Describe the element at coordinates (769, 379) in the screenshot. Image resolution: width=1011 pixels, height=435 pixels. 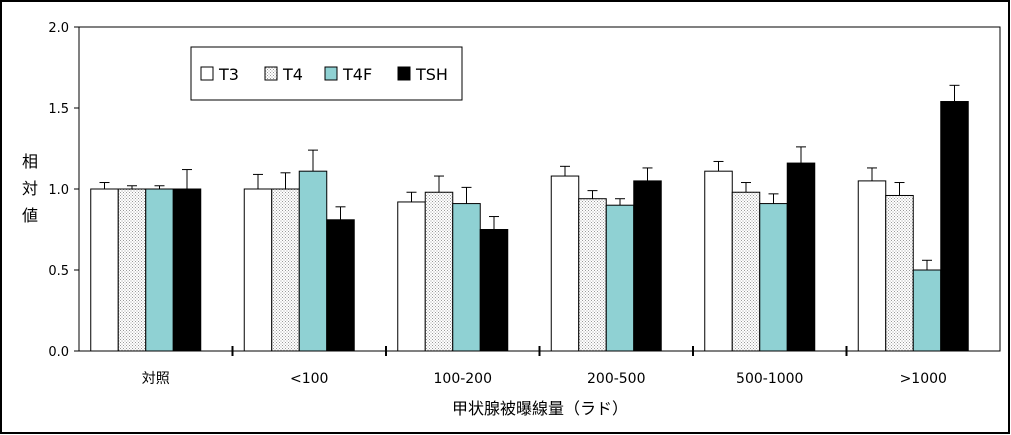
I see `x-tick-label: 500-1000` at that location.